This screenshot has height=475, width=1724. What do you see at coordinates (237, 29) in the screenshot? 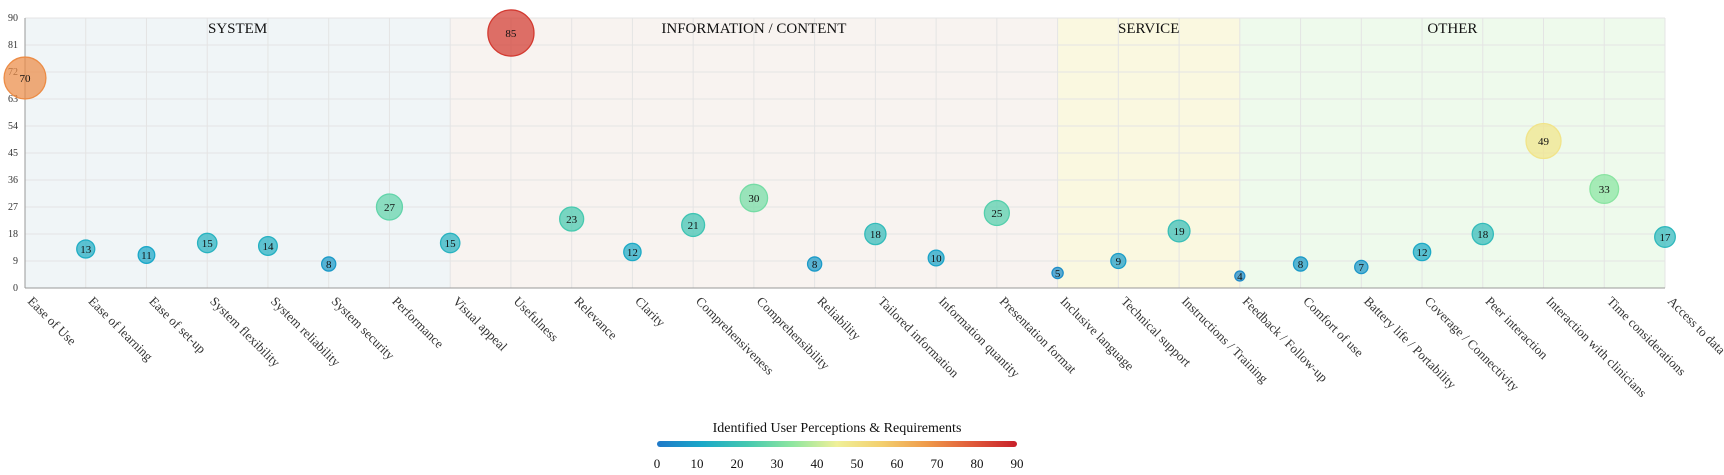
I see `region-label-0: SYSTEM` at bounding box center [237, 29].